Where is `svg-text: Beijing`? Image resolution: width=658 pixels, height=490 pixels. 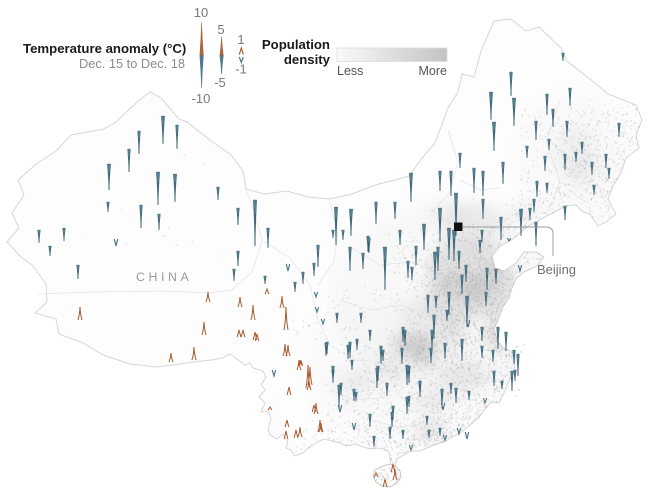
svg-text: Beijing is located at coordinates (556, 269).